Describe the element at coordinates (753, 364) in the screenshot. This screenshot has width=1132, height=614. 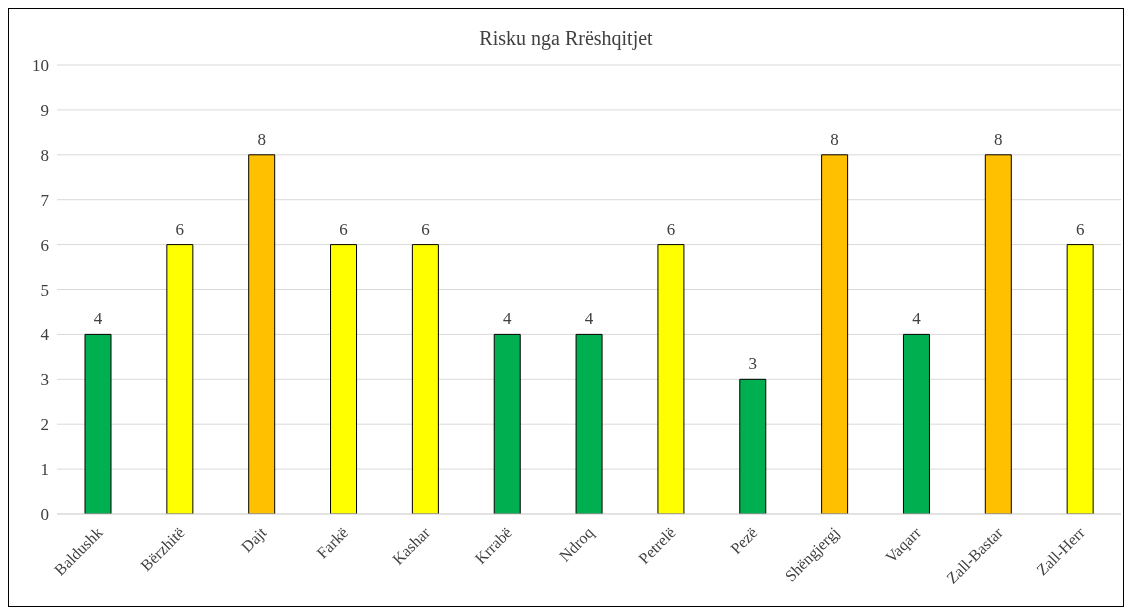
I see `data-label: 3` at that location.